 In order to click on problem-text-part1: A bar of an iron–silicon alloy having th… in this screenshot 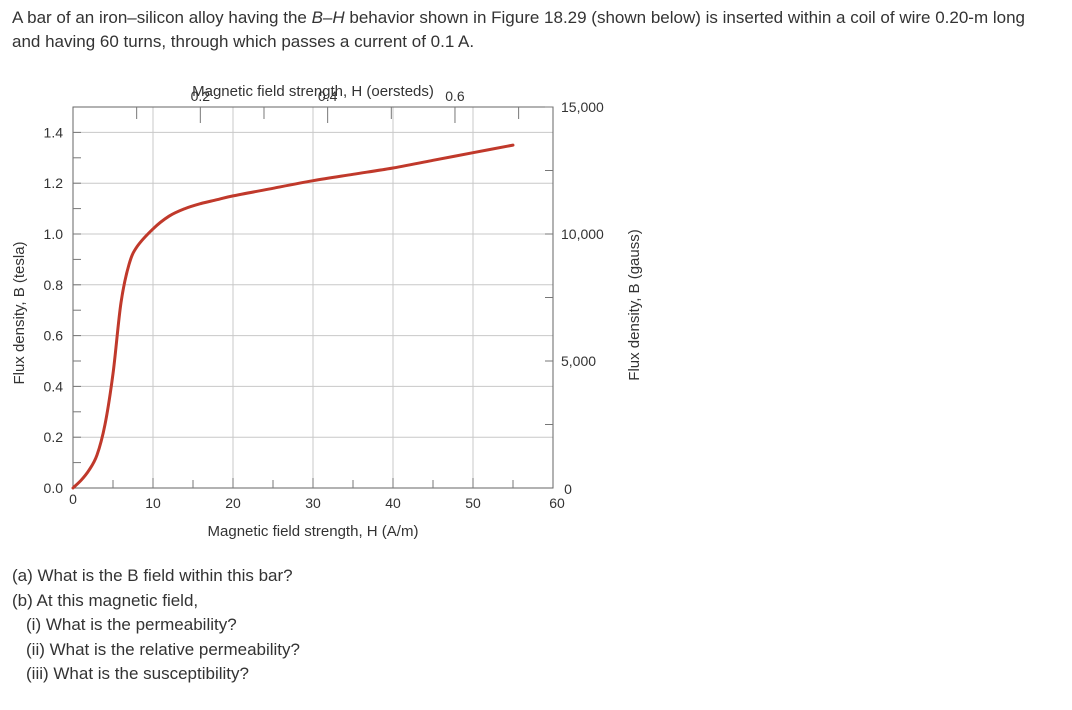, I will do `click(162, 17)`.